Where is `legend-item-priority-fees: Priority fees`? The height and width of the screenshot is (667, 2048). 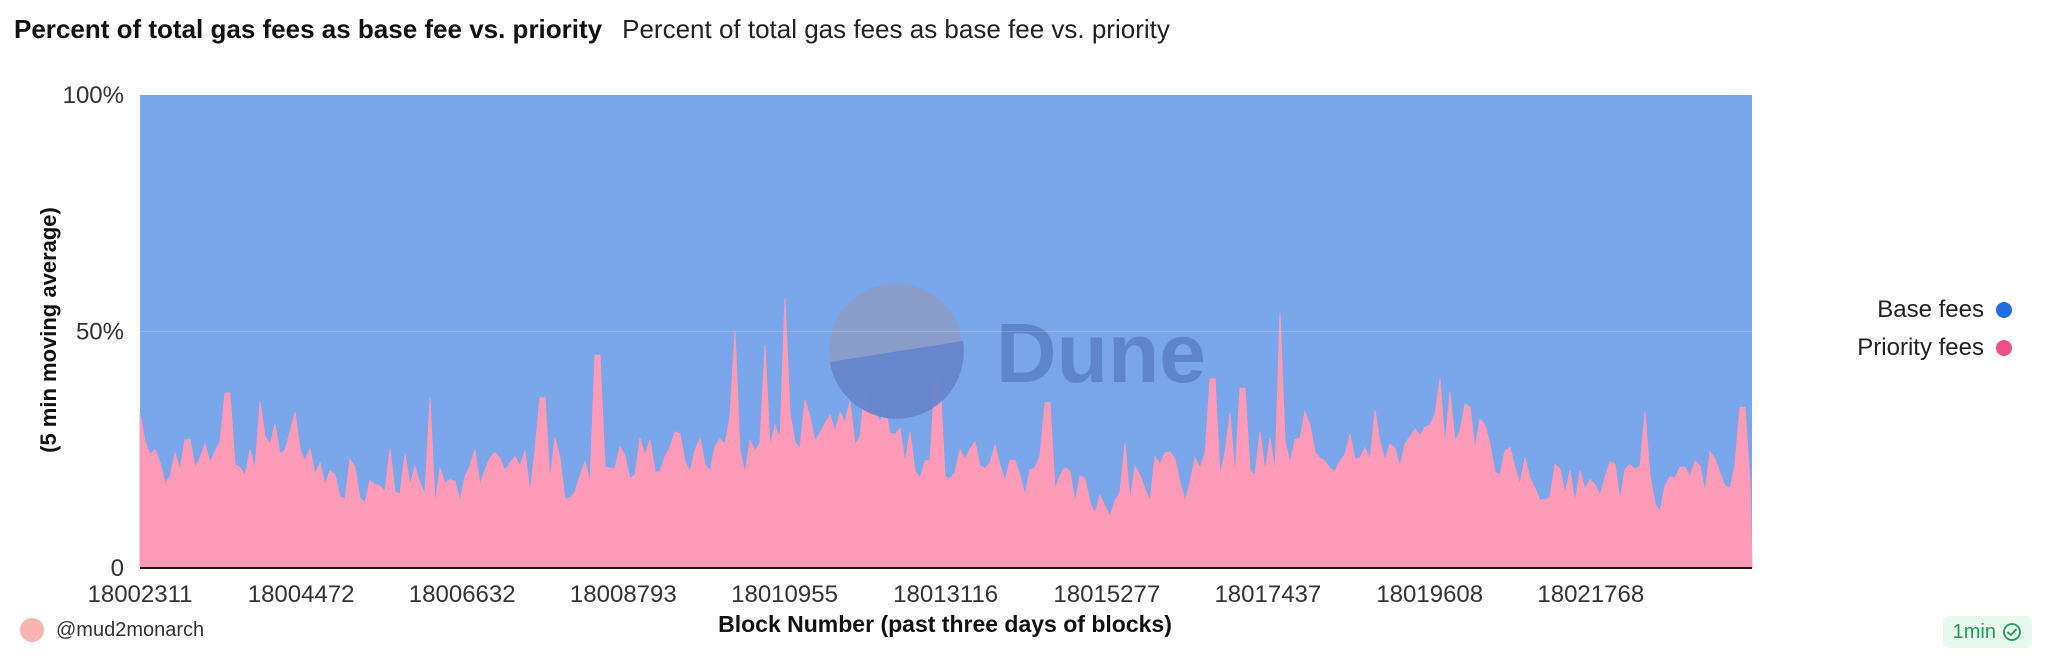
legend-item-priority-fees: Priority fees is located at coordinates (1934, 348).